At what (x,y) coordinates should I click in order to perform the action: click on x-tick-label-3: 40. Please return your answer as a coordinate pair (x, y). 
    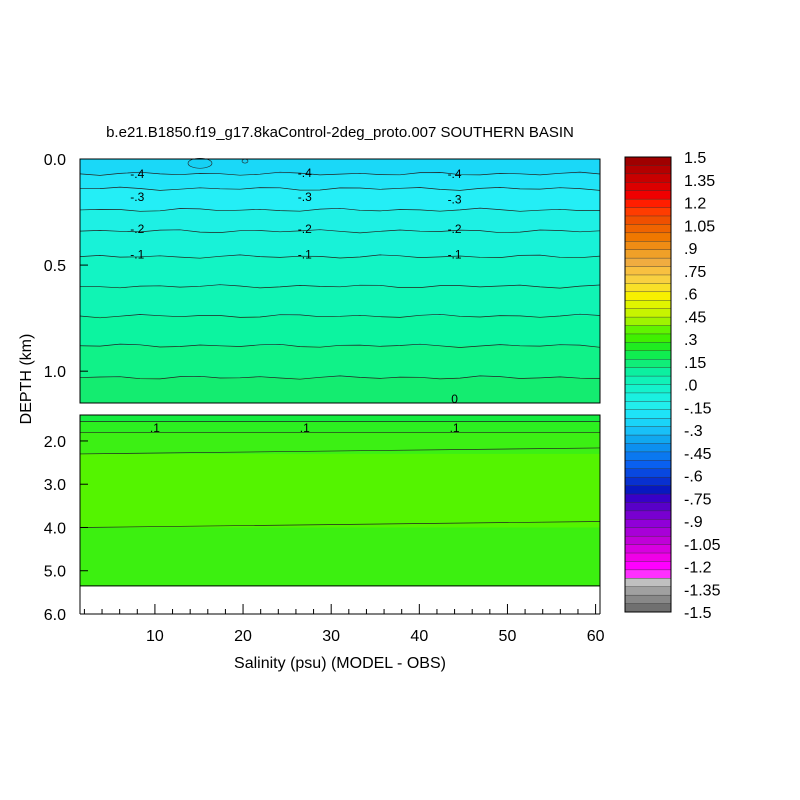
    Looking at the image, I should click on (419, 636).